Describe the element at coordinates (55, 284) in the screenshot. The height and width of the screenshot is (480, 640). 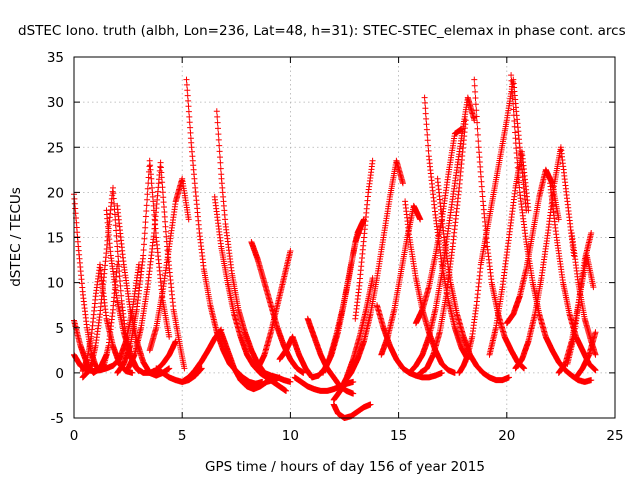
I see `y-tick-label: 10` at that location.